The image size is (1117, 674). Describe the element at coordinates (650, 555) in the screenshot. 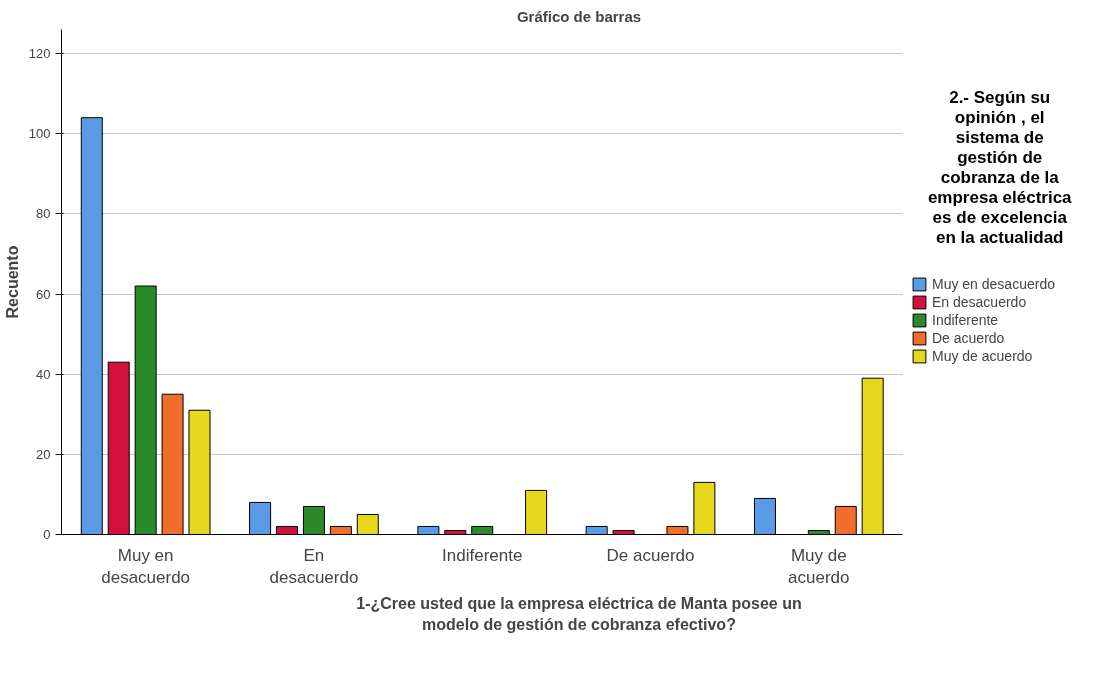

I see `x-tick-label: De acuerdo` at that location.